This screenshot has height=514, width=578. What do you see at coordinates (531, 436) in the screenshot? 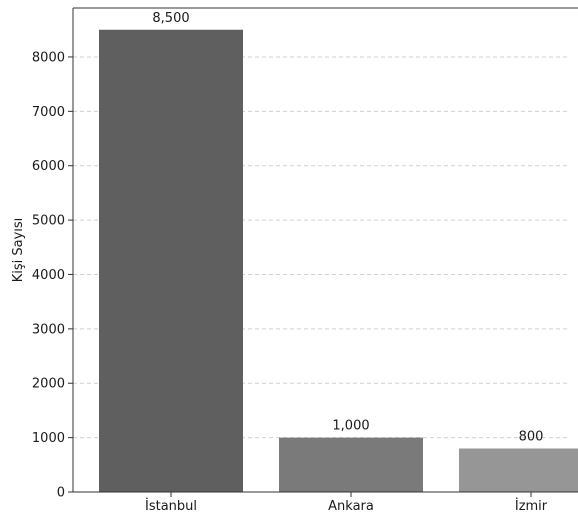
I see `bar-value-label: 800` at bounding box center [531, 436].